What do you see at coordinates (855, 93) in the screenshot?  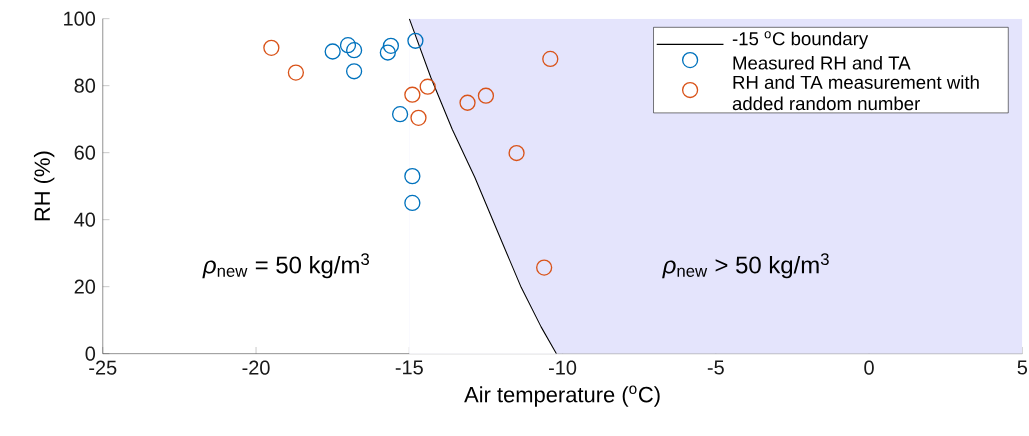 I see `legend-label: RH and TA measurement with added random number` at bounding box center [855, 93].